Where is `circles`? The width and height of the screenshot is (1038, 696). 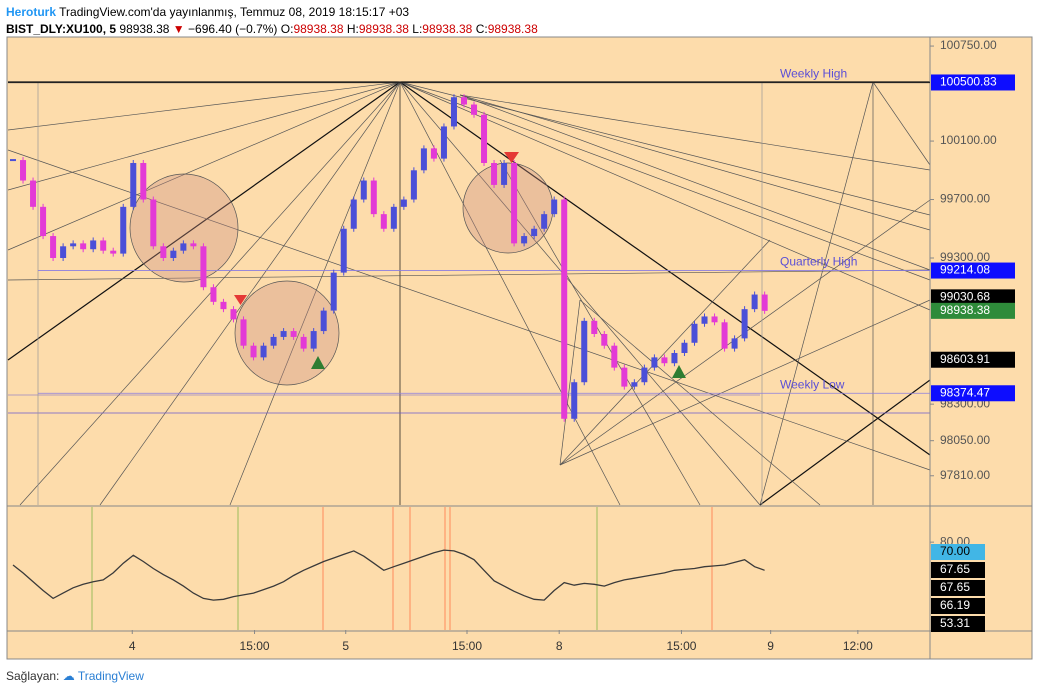 circles is located at coordinates (341, 274).